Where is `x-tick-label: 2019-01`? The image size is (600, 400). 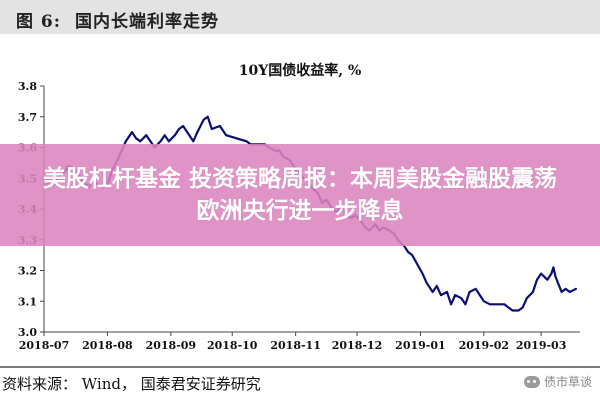 x-tick-label: 2019-01 is located at coordinates (420, 345).